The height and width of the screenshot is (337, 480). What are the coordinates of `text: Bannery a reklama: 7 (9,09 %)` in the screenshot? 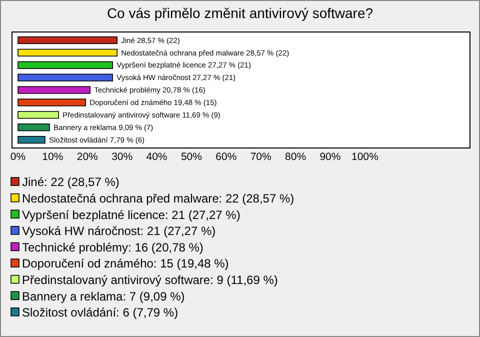 It's located at (103, 296).